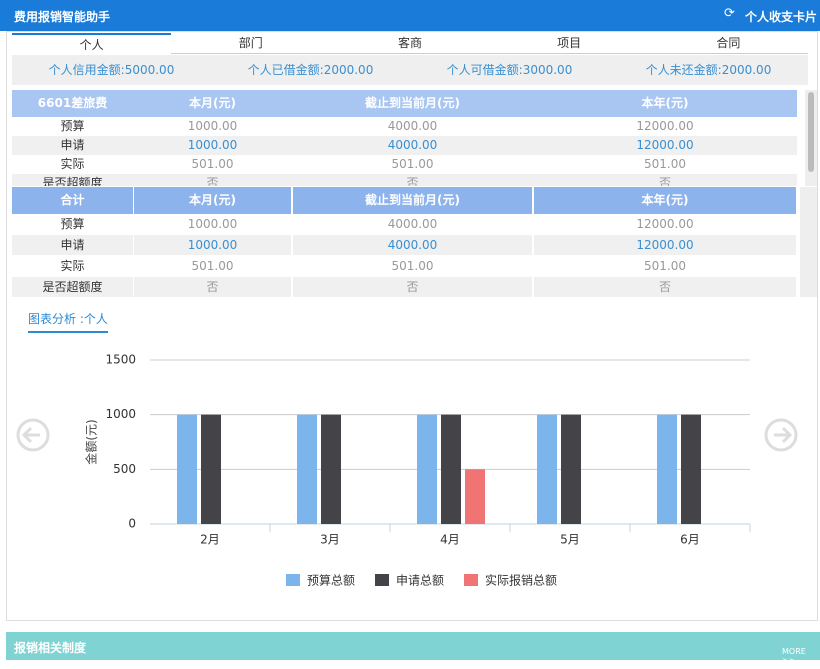 The width and height of the screenshot is (820, 669). I want to click on tab: 部门, so click(251, 43).